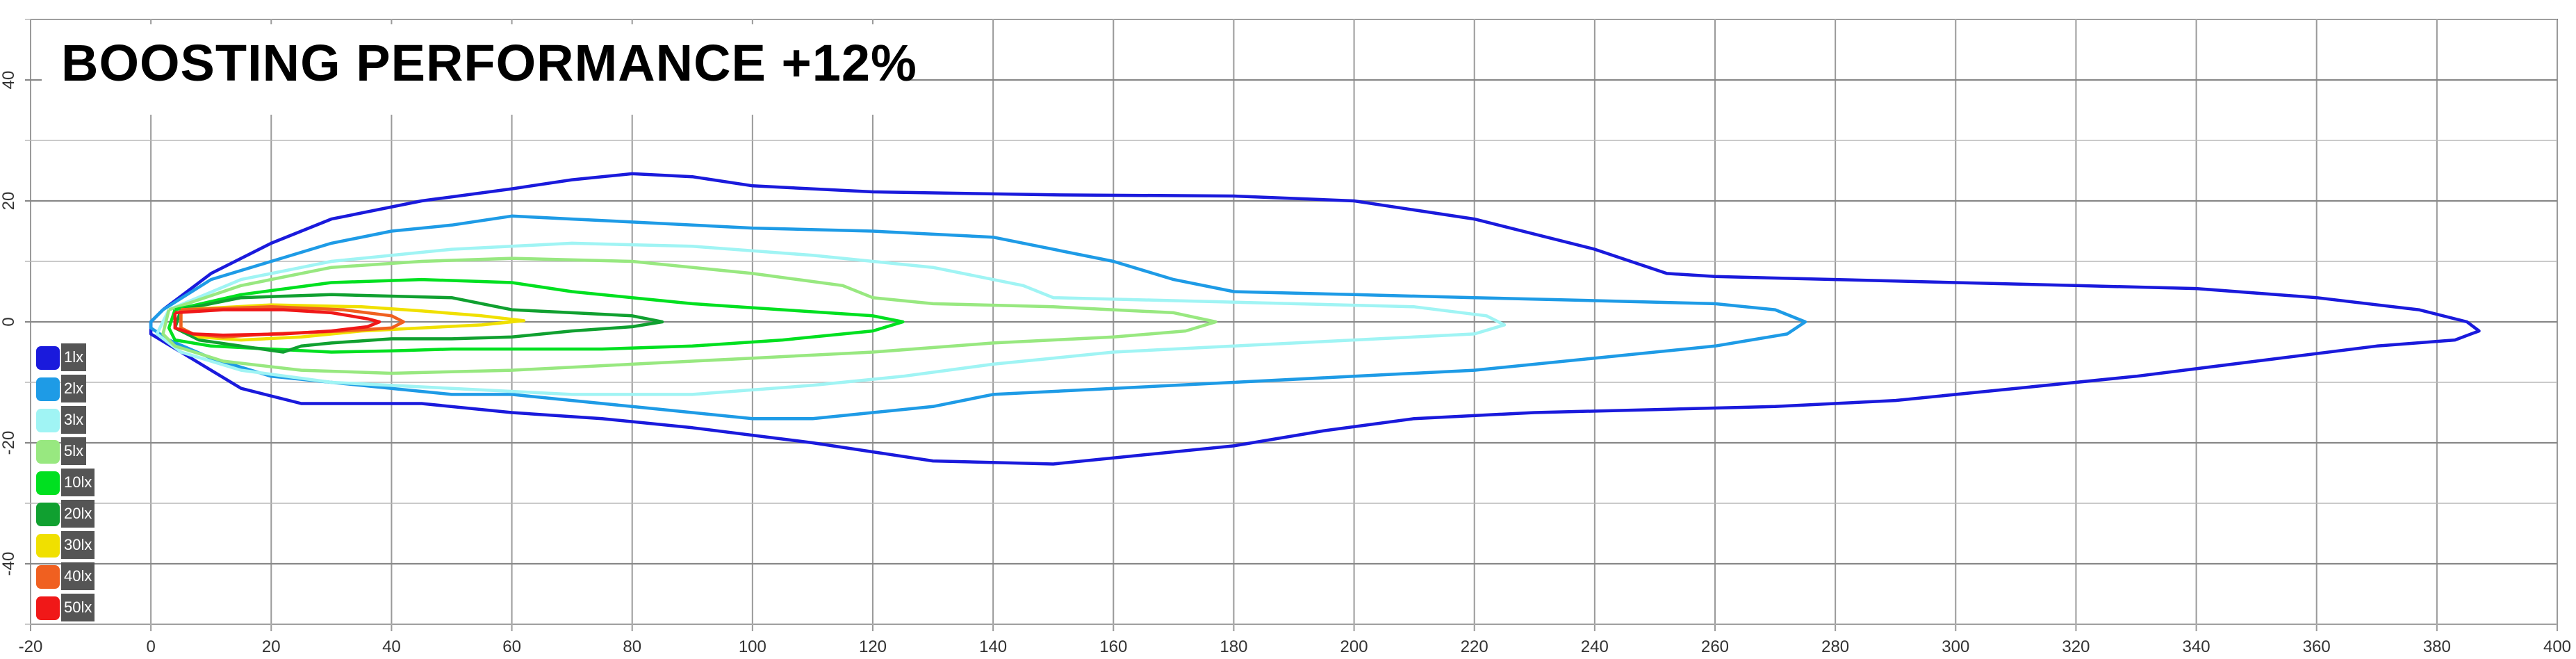 The width and height of the screenshot is (2576, 659). Describe the element at coordinates (993, 646) in the screenshot. I see `x-tick-label: 140` at that location.